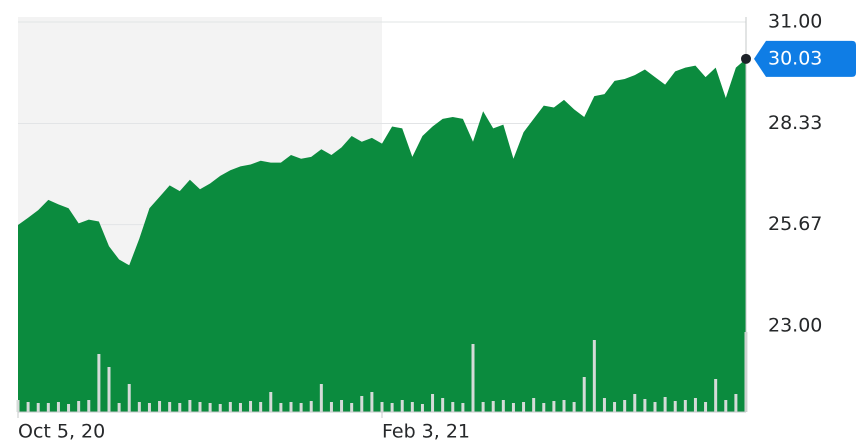  Describe the element at coordinates (795, 58) in the screenshot. I see `price-tag-label: 30.03` at that location.